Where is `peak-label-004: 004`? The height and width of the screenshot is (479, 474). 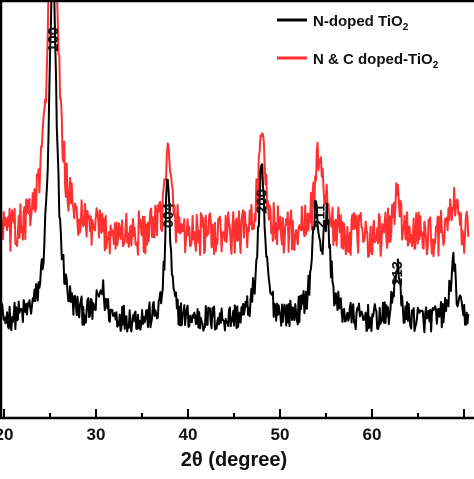
peak-label-004: 004 is located at coordinates (168, 215).